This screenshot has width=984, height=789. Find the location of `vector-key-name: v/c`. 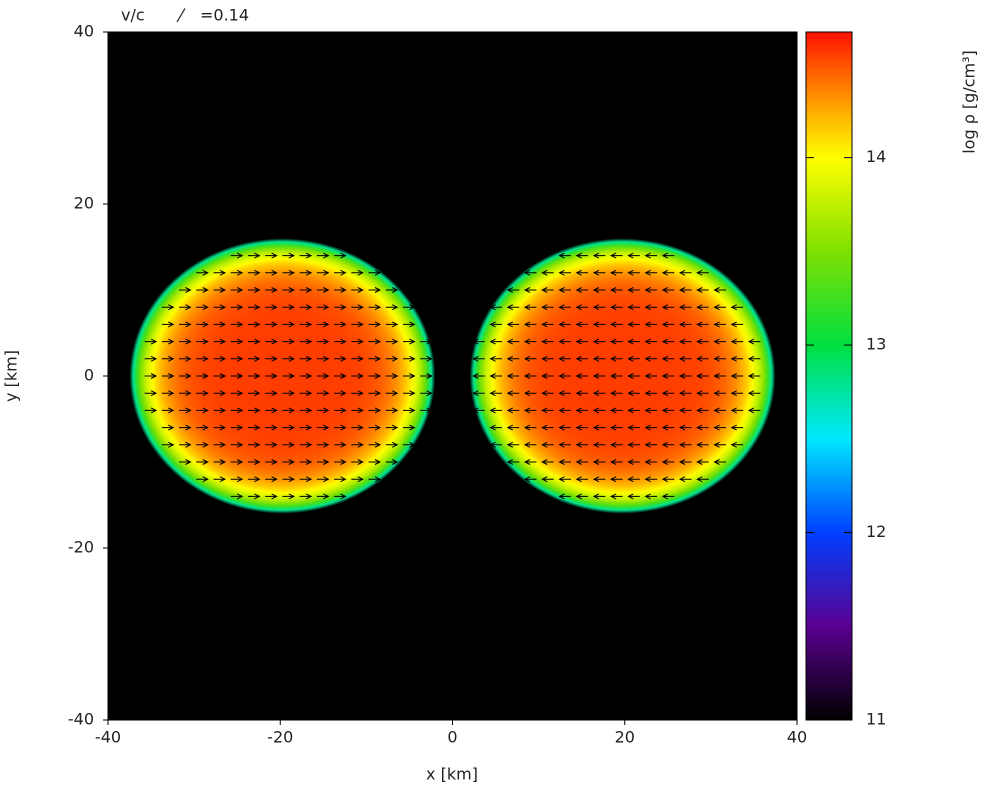

vector-key-name: v/c is located at coordinates (133, 15).